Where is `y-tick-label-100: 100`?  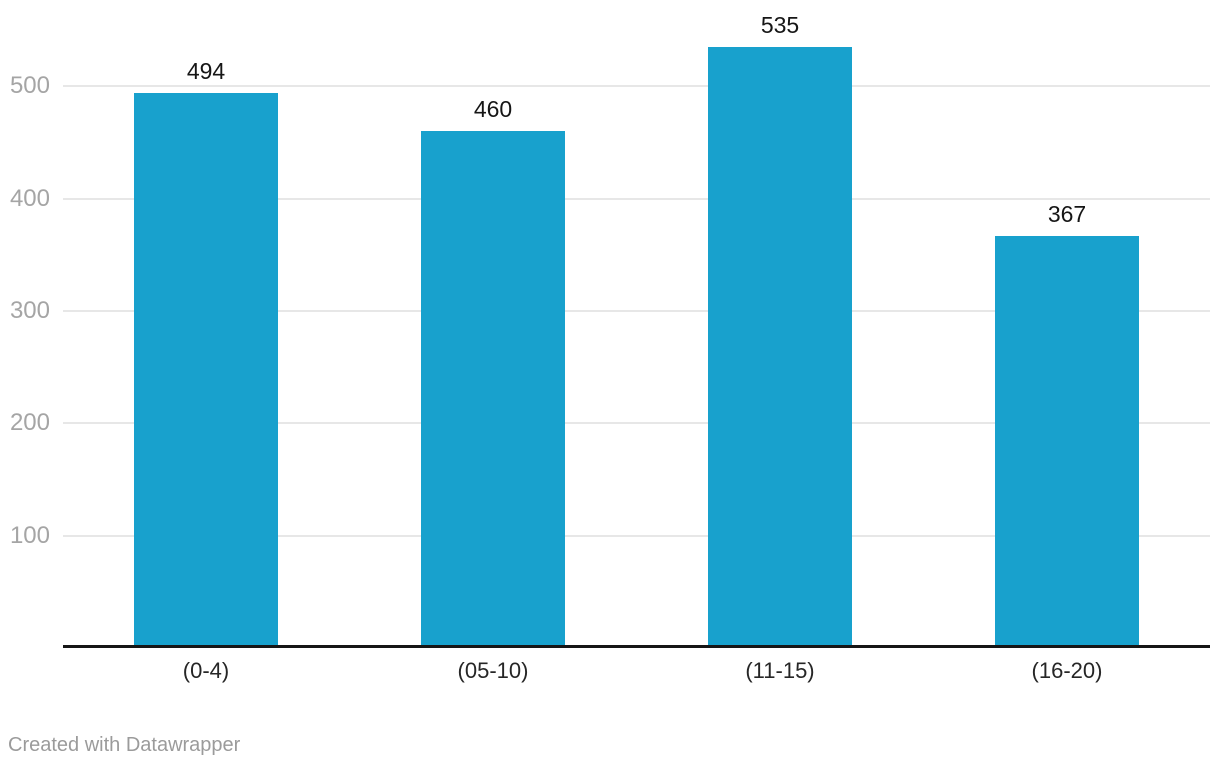
y-tick-label-100: 100 is located at coordinates (29, 535).